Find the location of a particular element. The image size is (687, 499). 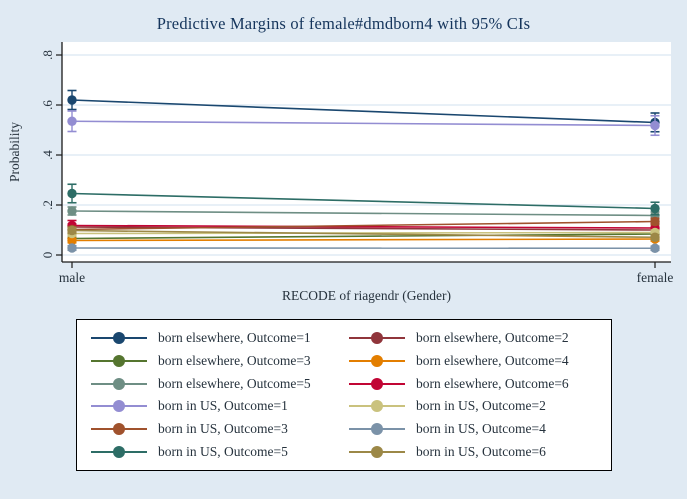

legend-label: born elsewhere, Outcome=1 is located at coordinates (234, 337).